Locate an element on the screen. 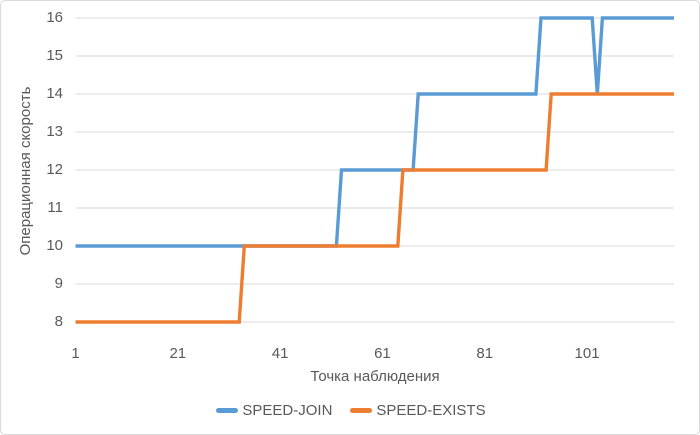 The image size is (700, 435). x-tick-label: 101 is located at coordinates (587, 353).